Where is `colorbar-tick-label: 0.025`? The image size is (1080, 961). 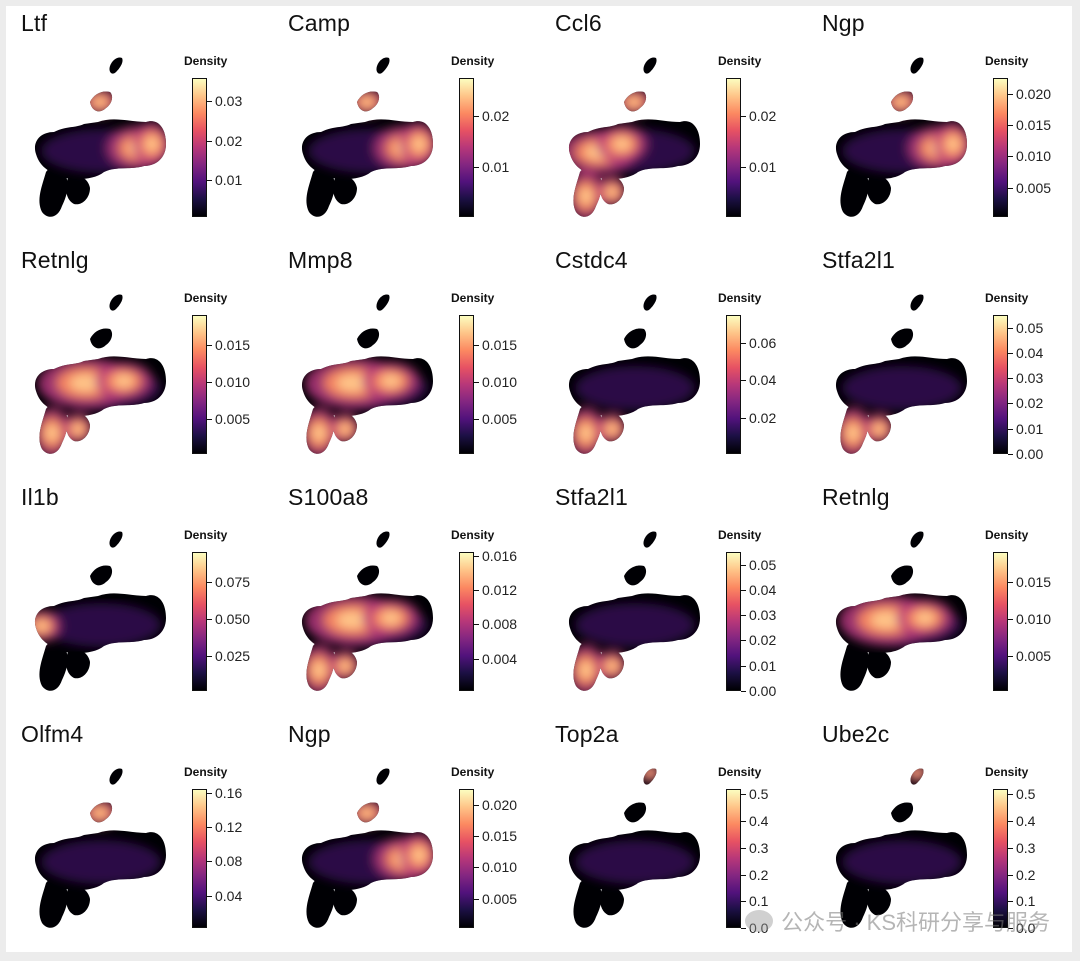
colorbar-tick-label: 0.025 is located at coordinates (233, 655).